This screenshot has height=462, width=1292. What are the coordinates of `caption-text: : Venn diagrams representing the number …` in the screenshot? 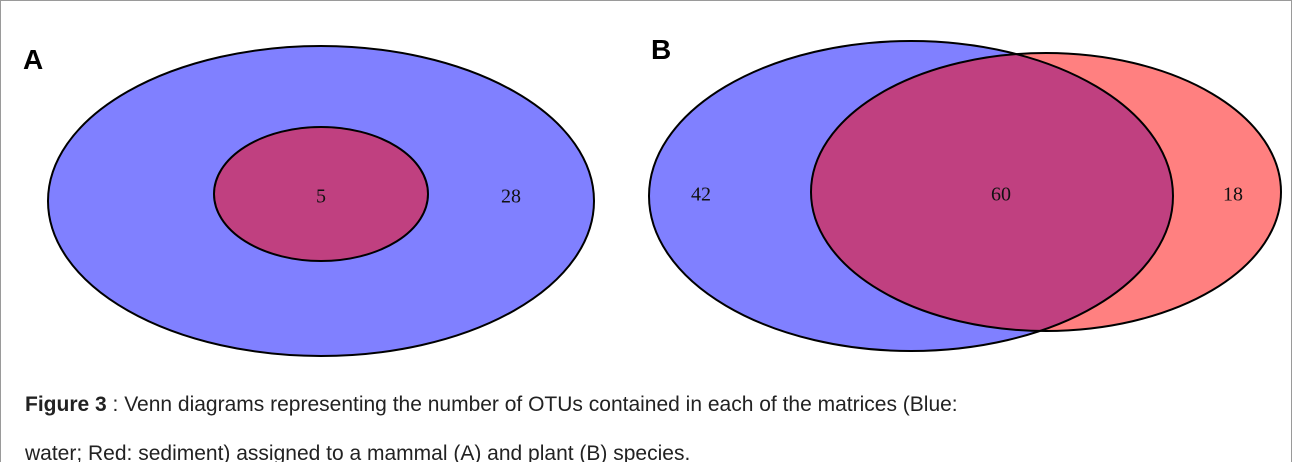 It's located at (532, 404).